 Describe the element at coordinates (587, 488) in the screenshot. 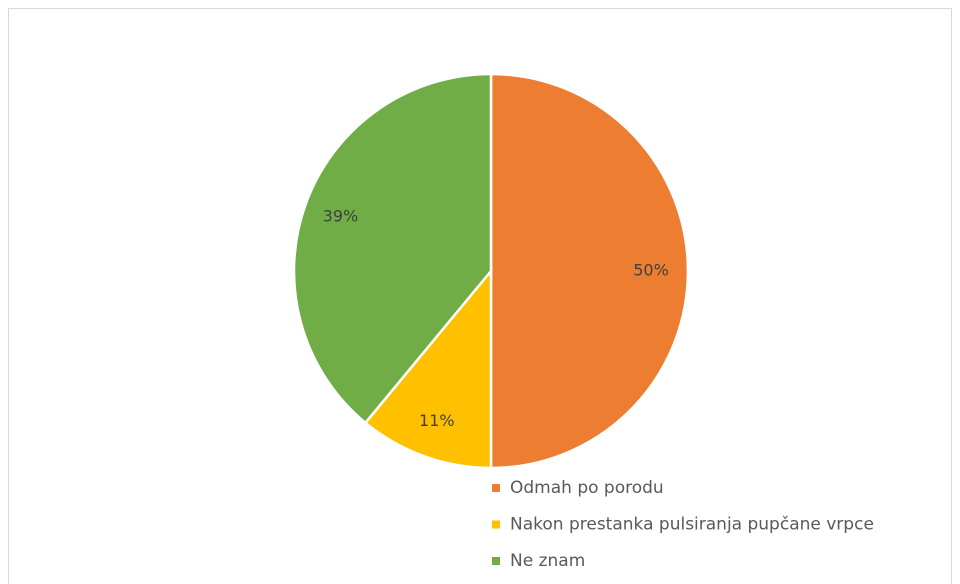

I see `legend-label: Odmah po porodu` at that location.